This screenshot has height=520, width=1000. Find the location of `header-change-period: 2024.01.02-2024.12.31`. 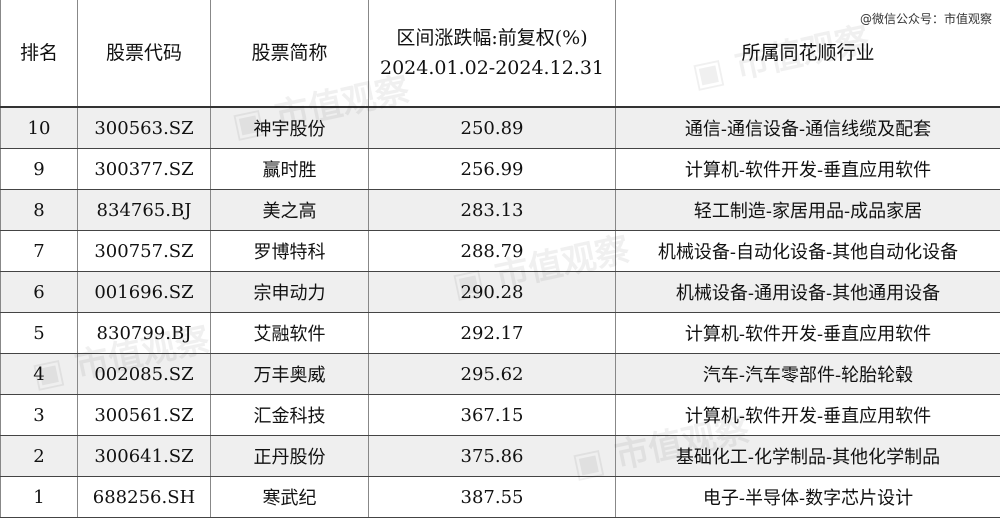

header-change-period: 2024.01.02-2024.12.31 is located at coordinates (492, 68).